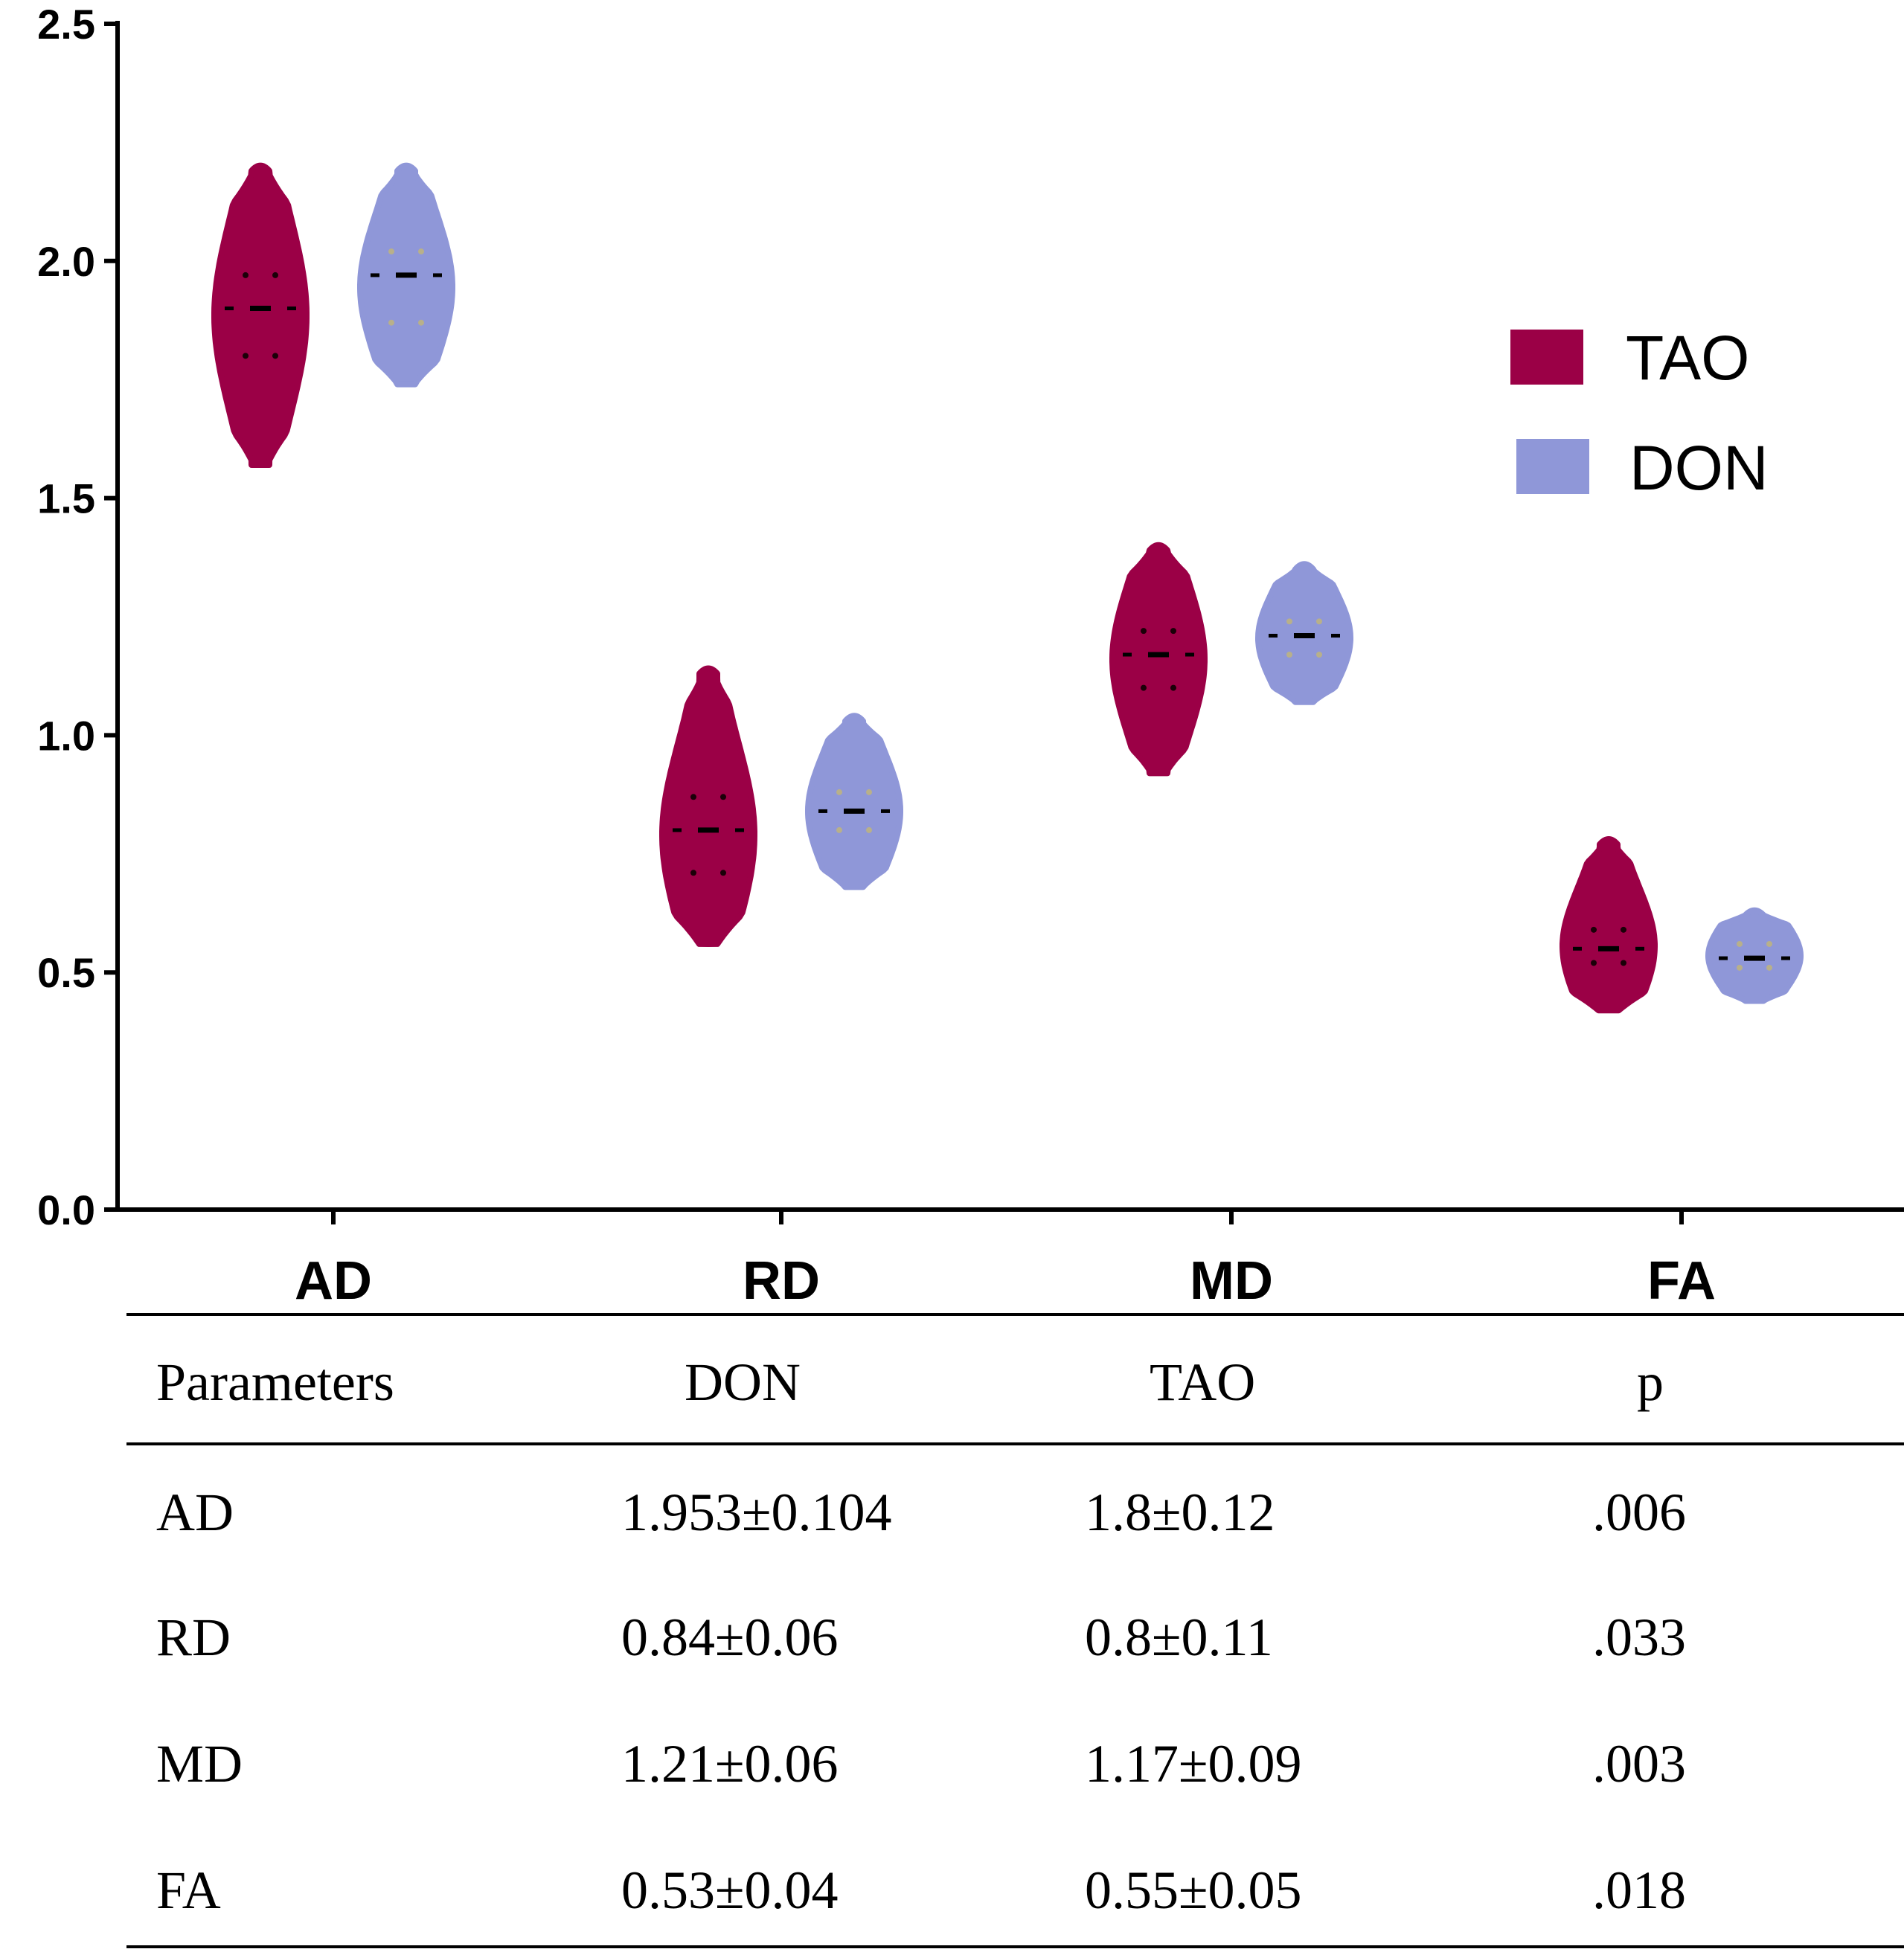  What do you see at coordinates (200, 1764) in the screenshot?
I see `table-cell-md-param: MD` at bounding box center [200, 1764].